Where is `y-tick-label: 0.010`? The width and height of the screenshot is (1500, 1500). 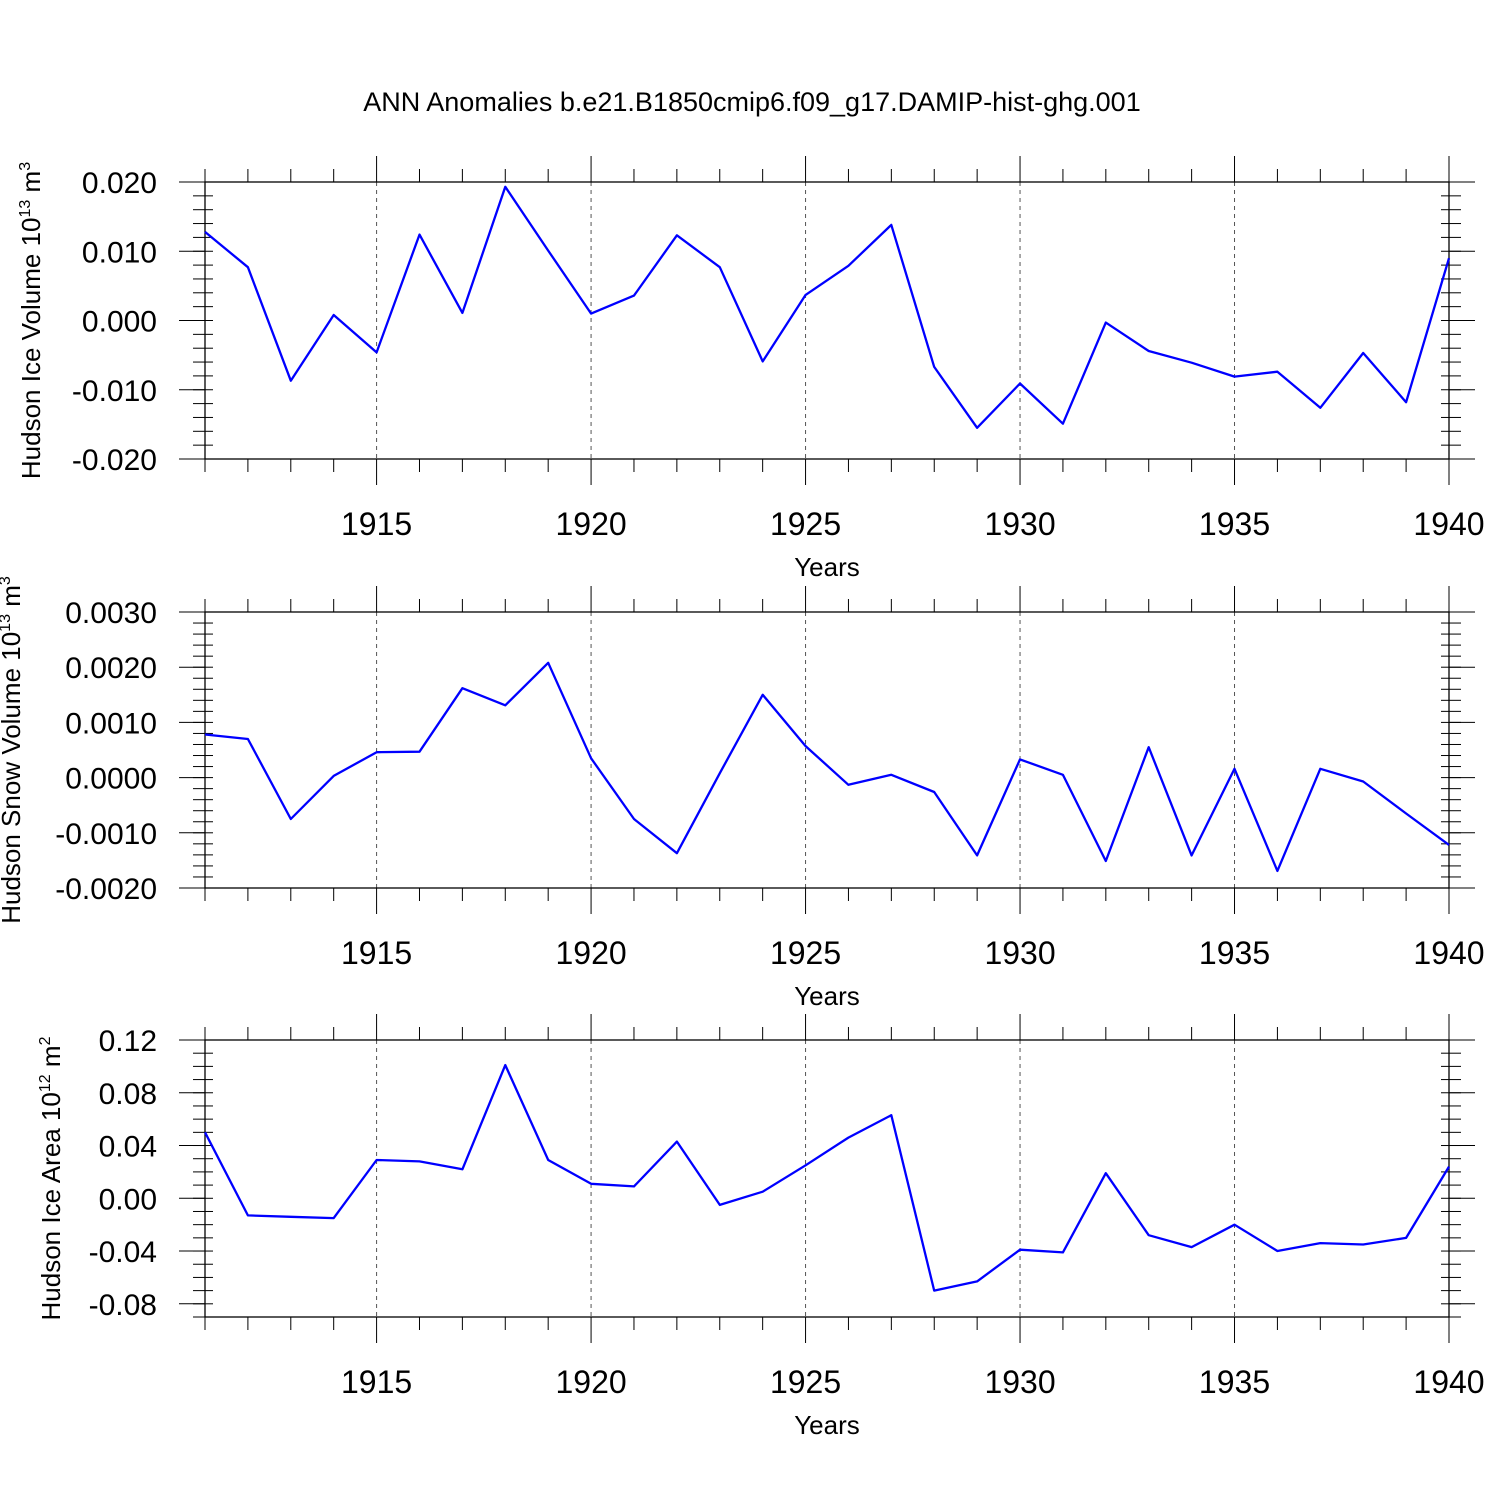
y-tick-label: 0.010 is located at coordinates (119, 252).